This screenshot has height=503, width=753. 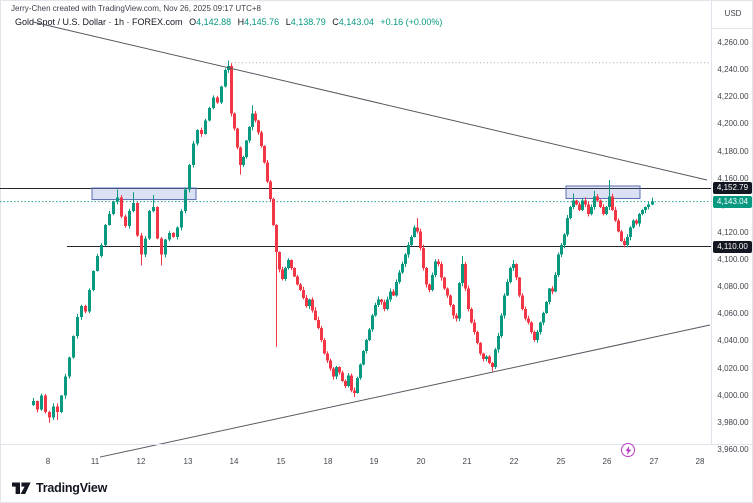 What do you see at coordinates (733, 42) in the screenshot?
I see `price-axis-label: 4,260.00` at bounding box center [733, 42].